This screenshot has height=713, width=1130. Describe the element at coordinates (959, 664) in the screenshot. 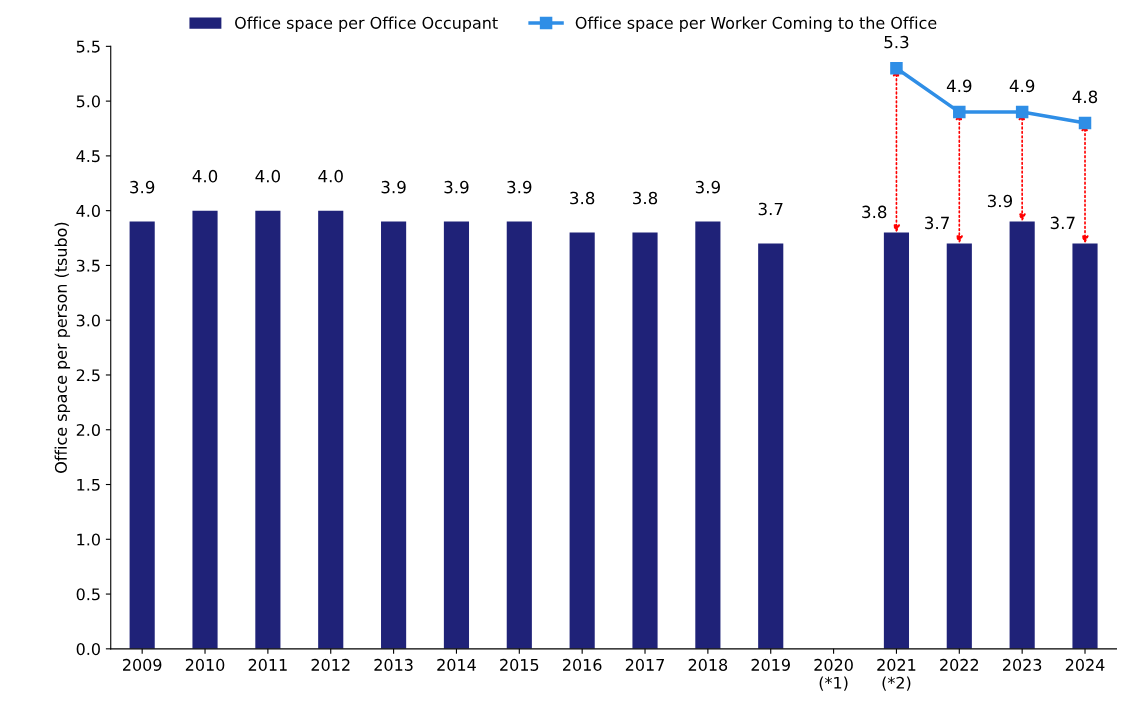

I see `x-tick-label: 2022` at that location.